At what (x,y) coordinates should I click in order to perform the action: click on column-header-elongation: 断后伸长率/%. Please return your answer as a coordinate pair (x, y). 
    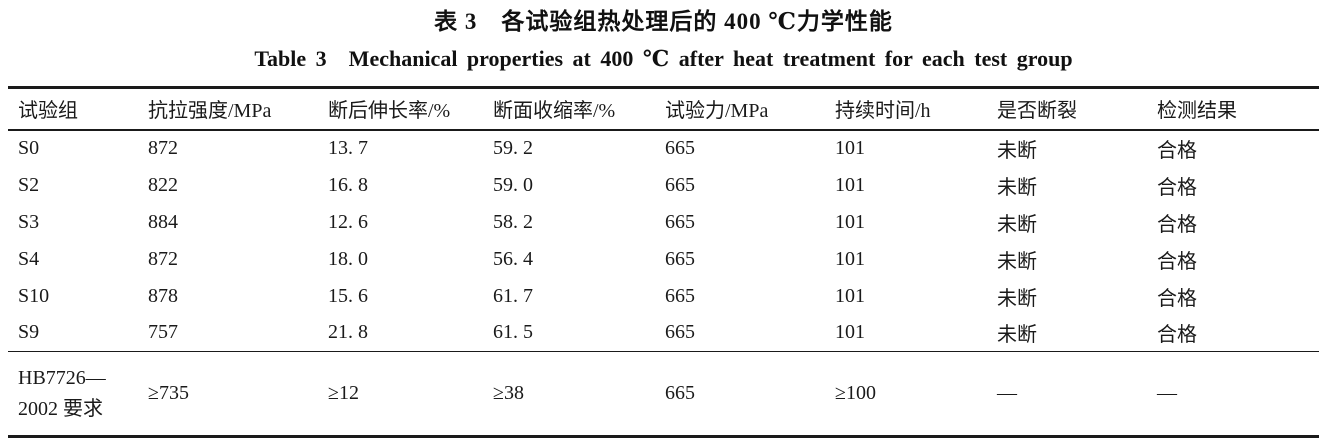
    Looking at the image, I should click on (389, 111).